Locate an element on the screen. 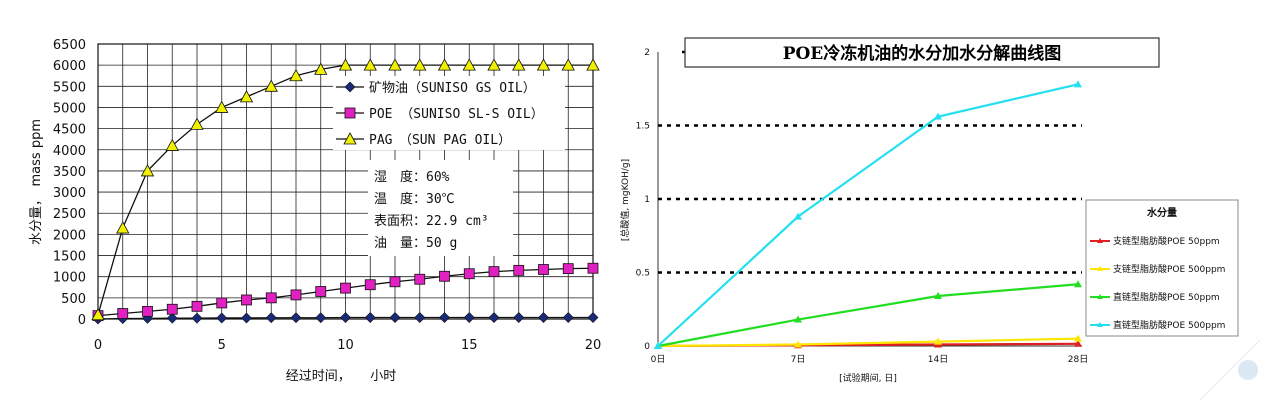 The image size is (1268, 406). decor-dot is located at coordinates (1248, 370).